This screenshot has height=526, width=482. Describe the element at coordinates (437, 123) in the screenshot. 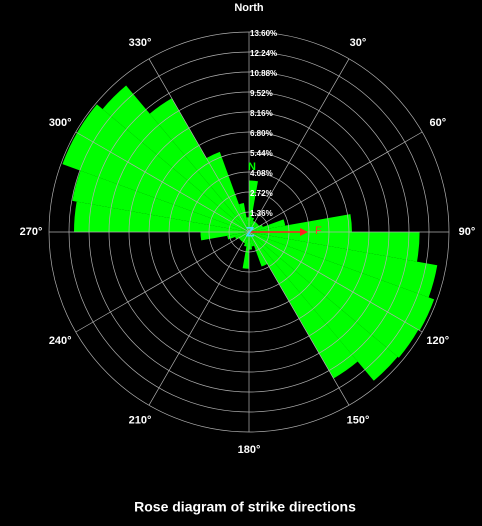

I see `angle-label: 60°` at that location.